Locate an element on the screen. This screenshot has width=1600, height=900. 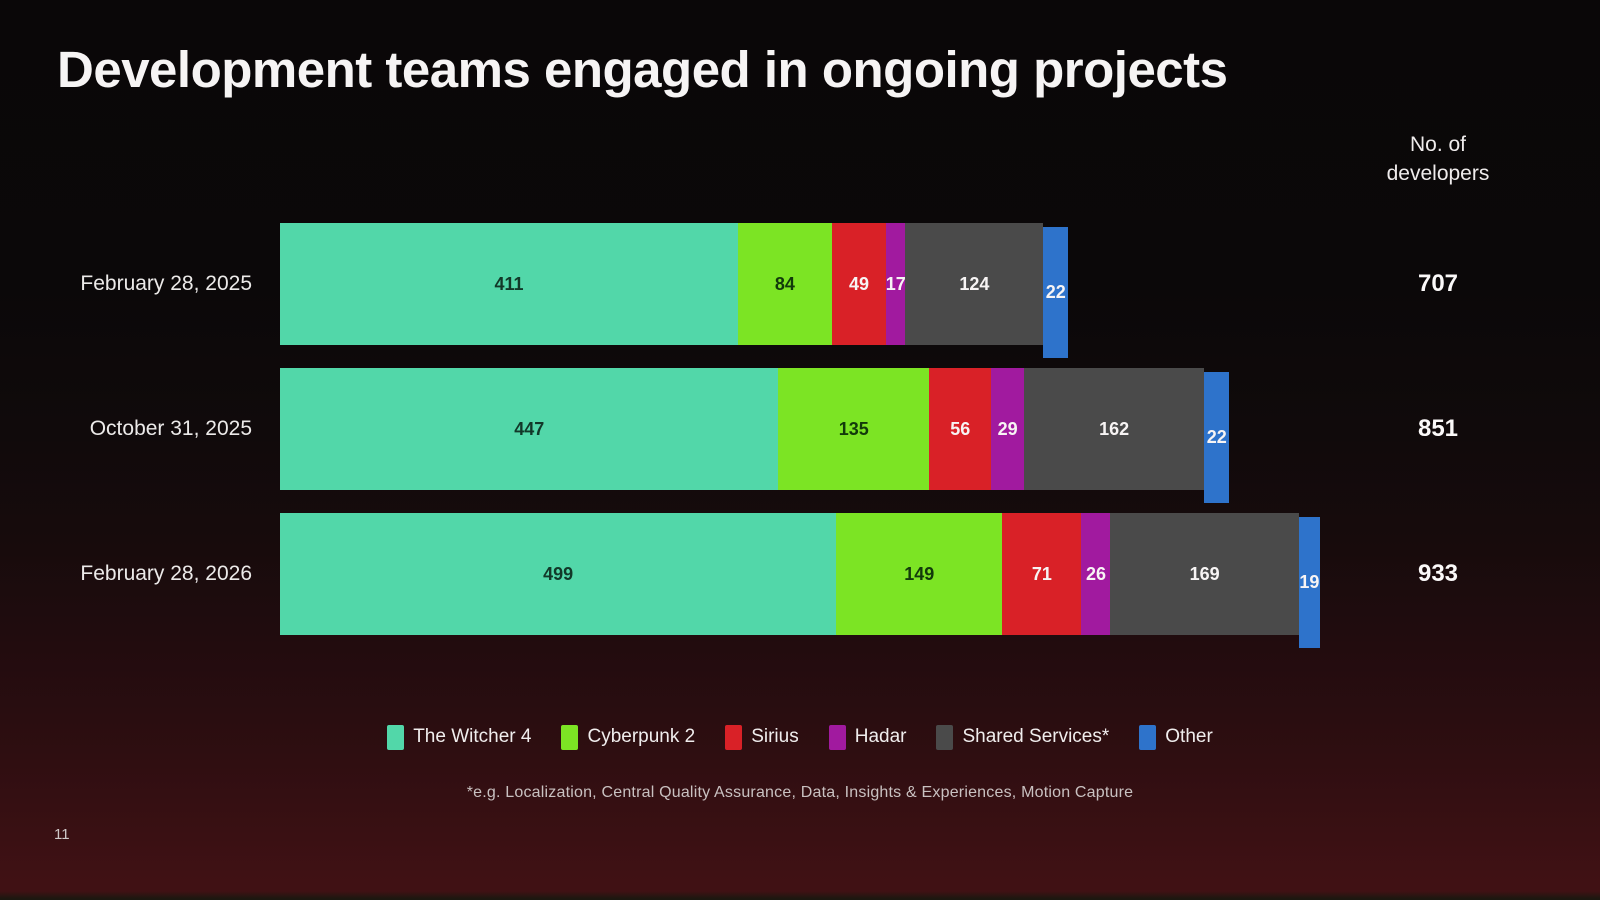
segment-value-label: 19 is located at coordinates (1309, 582).